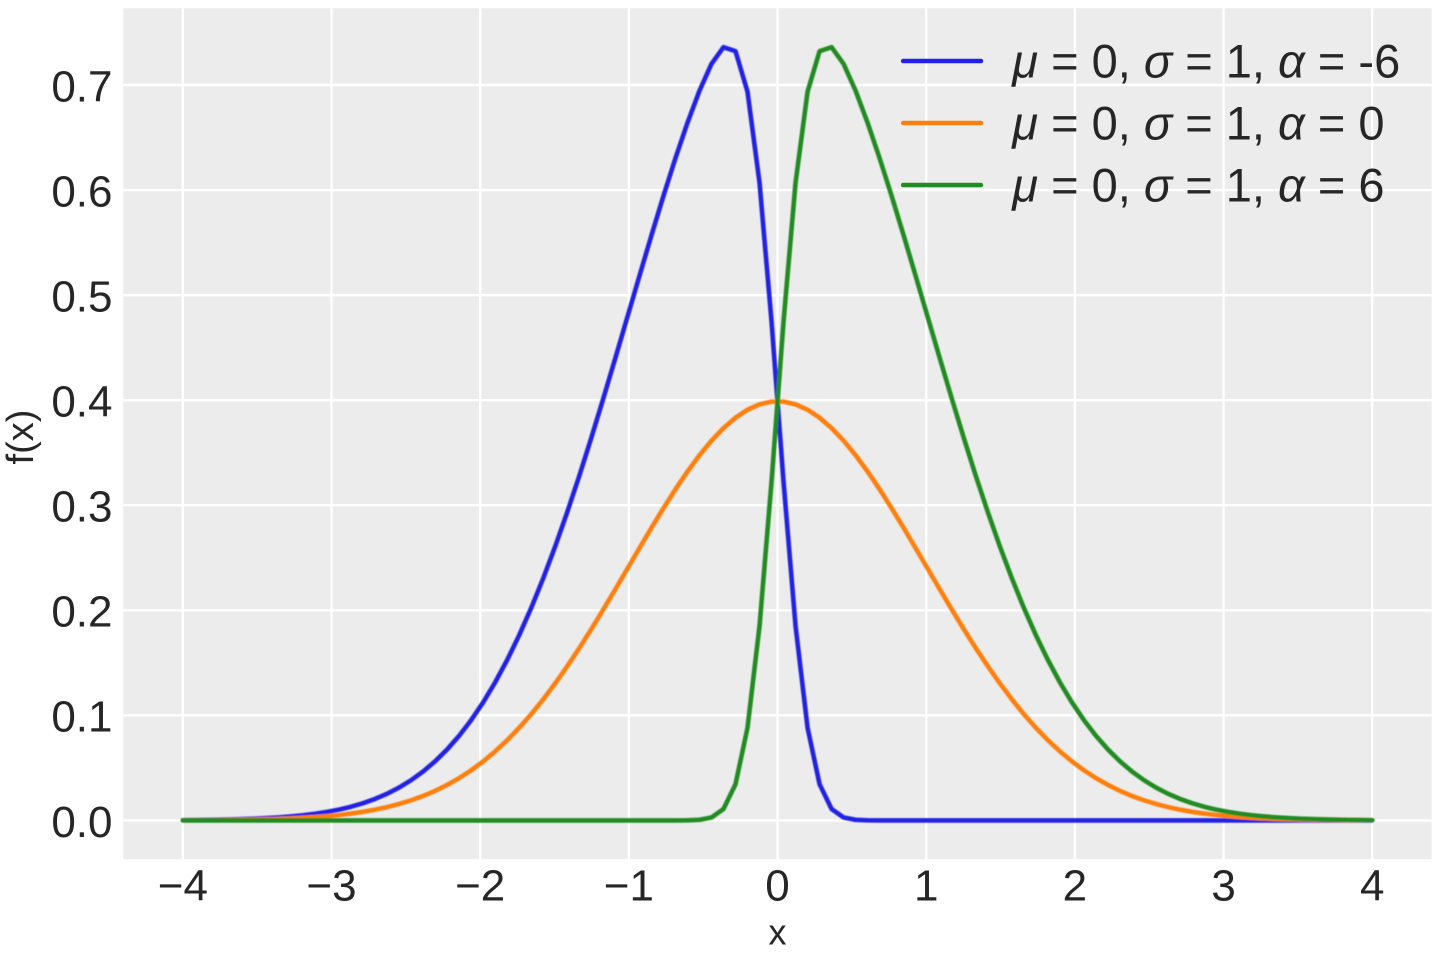 The height and width of the screenshot is (960, 1440). I want to click on svg-text: −1, so click(629, 885).